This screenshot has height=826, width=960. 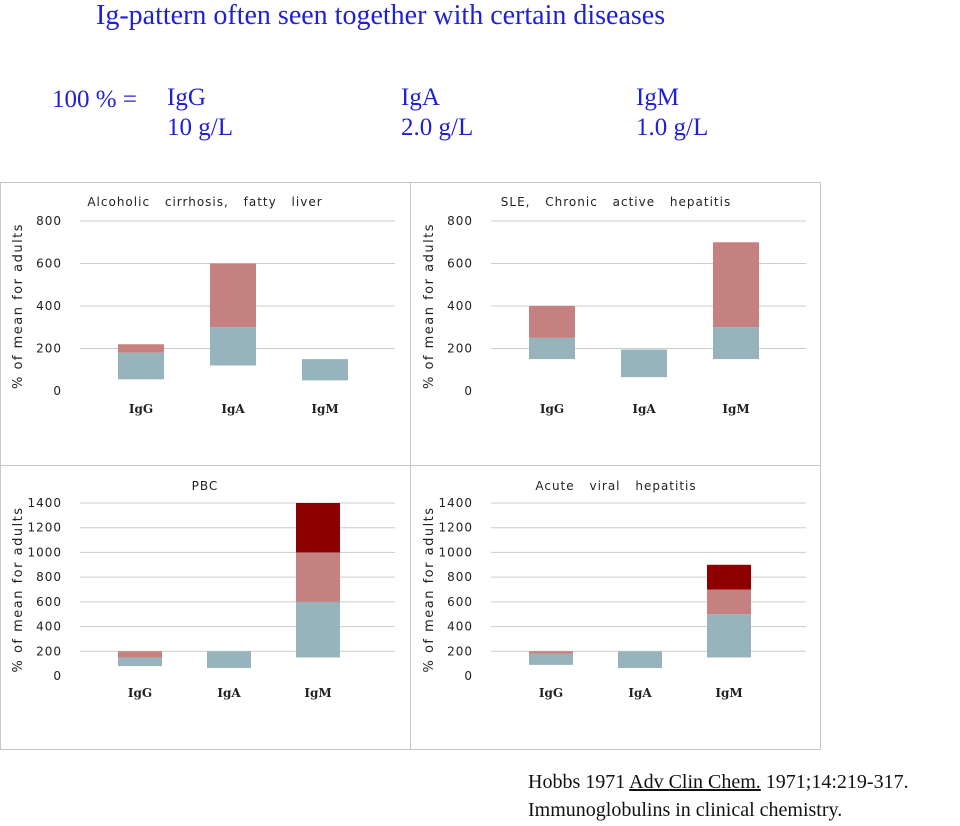 What do you see at coordinates (834, 782) in the screenshot?
I see `citation-volume-pages: 1971;14:219-317.` at bounding box center [834, 782].